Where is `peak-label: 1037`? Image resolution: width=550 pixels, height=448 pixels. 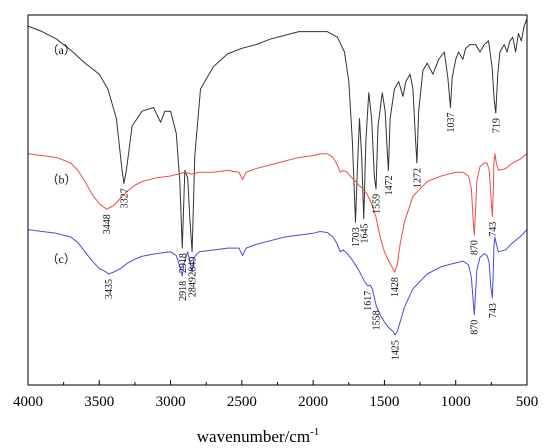
peak-label: 1037 is located at coordinates (451, 123).